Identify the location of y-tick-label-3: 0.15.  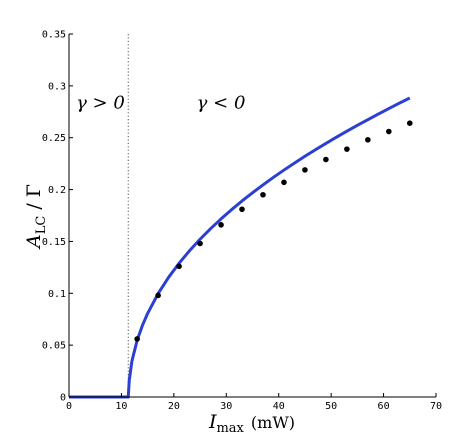
(54, 242).